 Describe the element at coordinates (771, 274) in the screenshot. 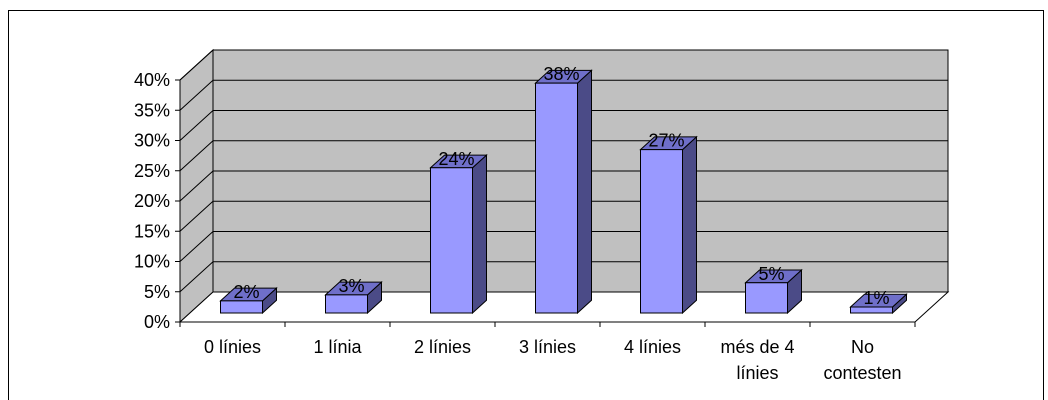

I see `data-label: 5%` at that location.